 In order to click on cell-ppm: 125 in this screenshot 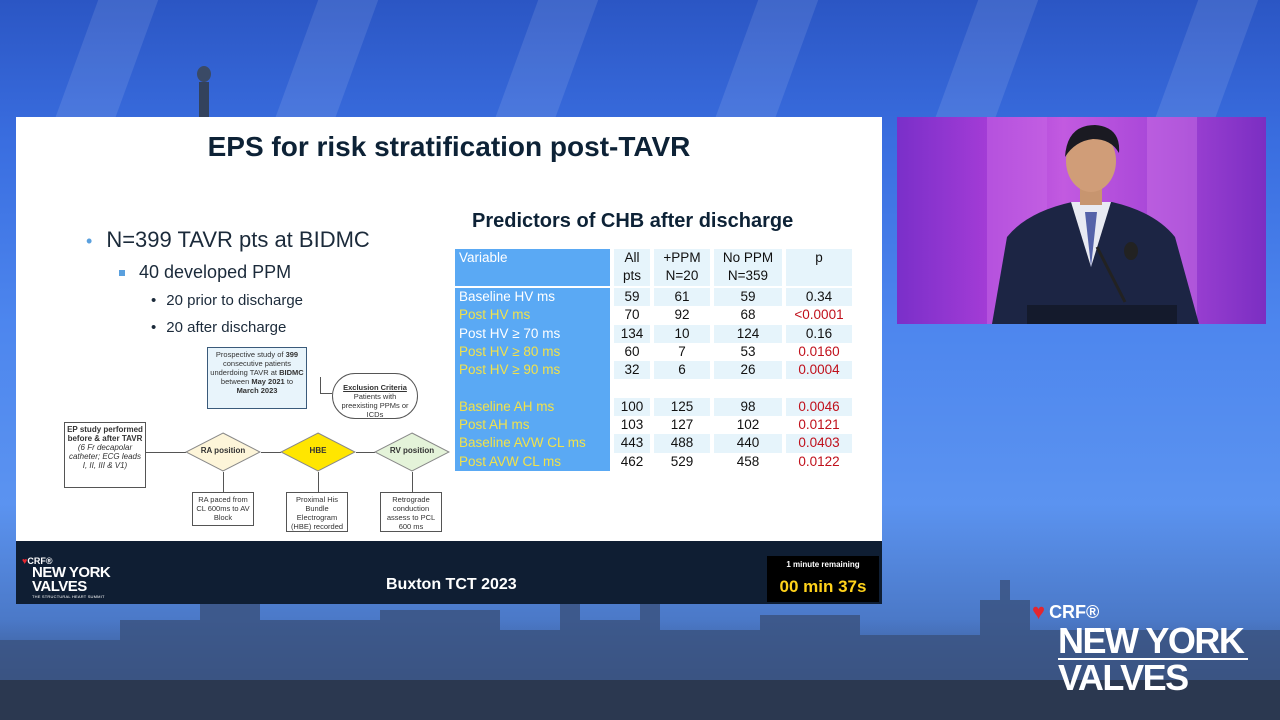, I will do `click(682, 407)`.